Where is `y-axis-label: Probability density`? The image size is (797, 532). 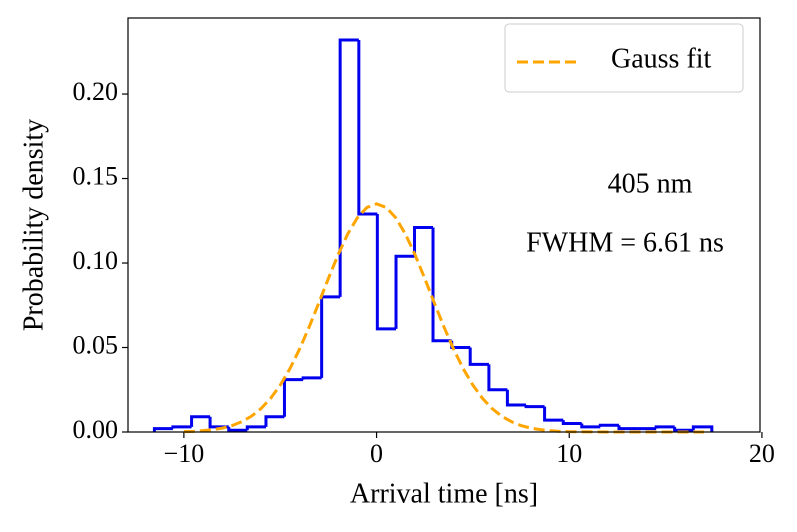
y-axis-label: Probability density is located at coordinates (33, 225).